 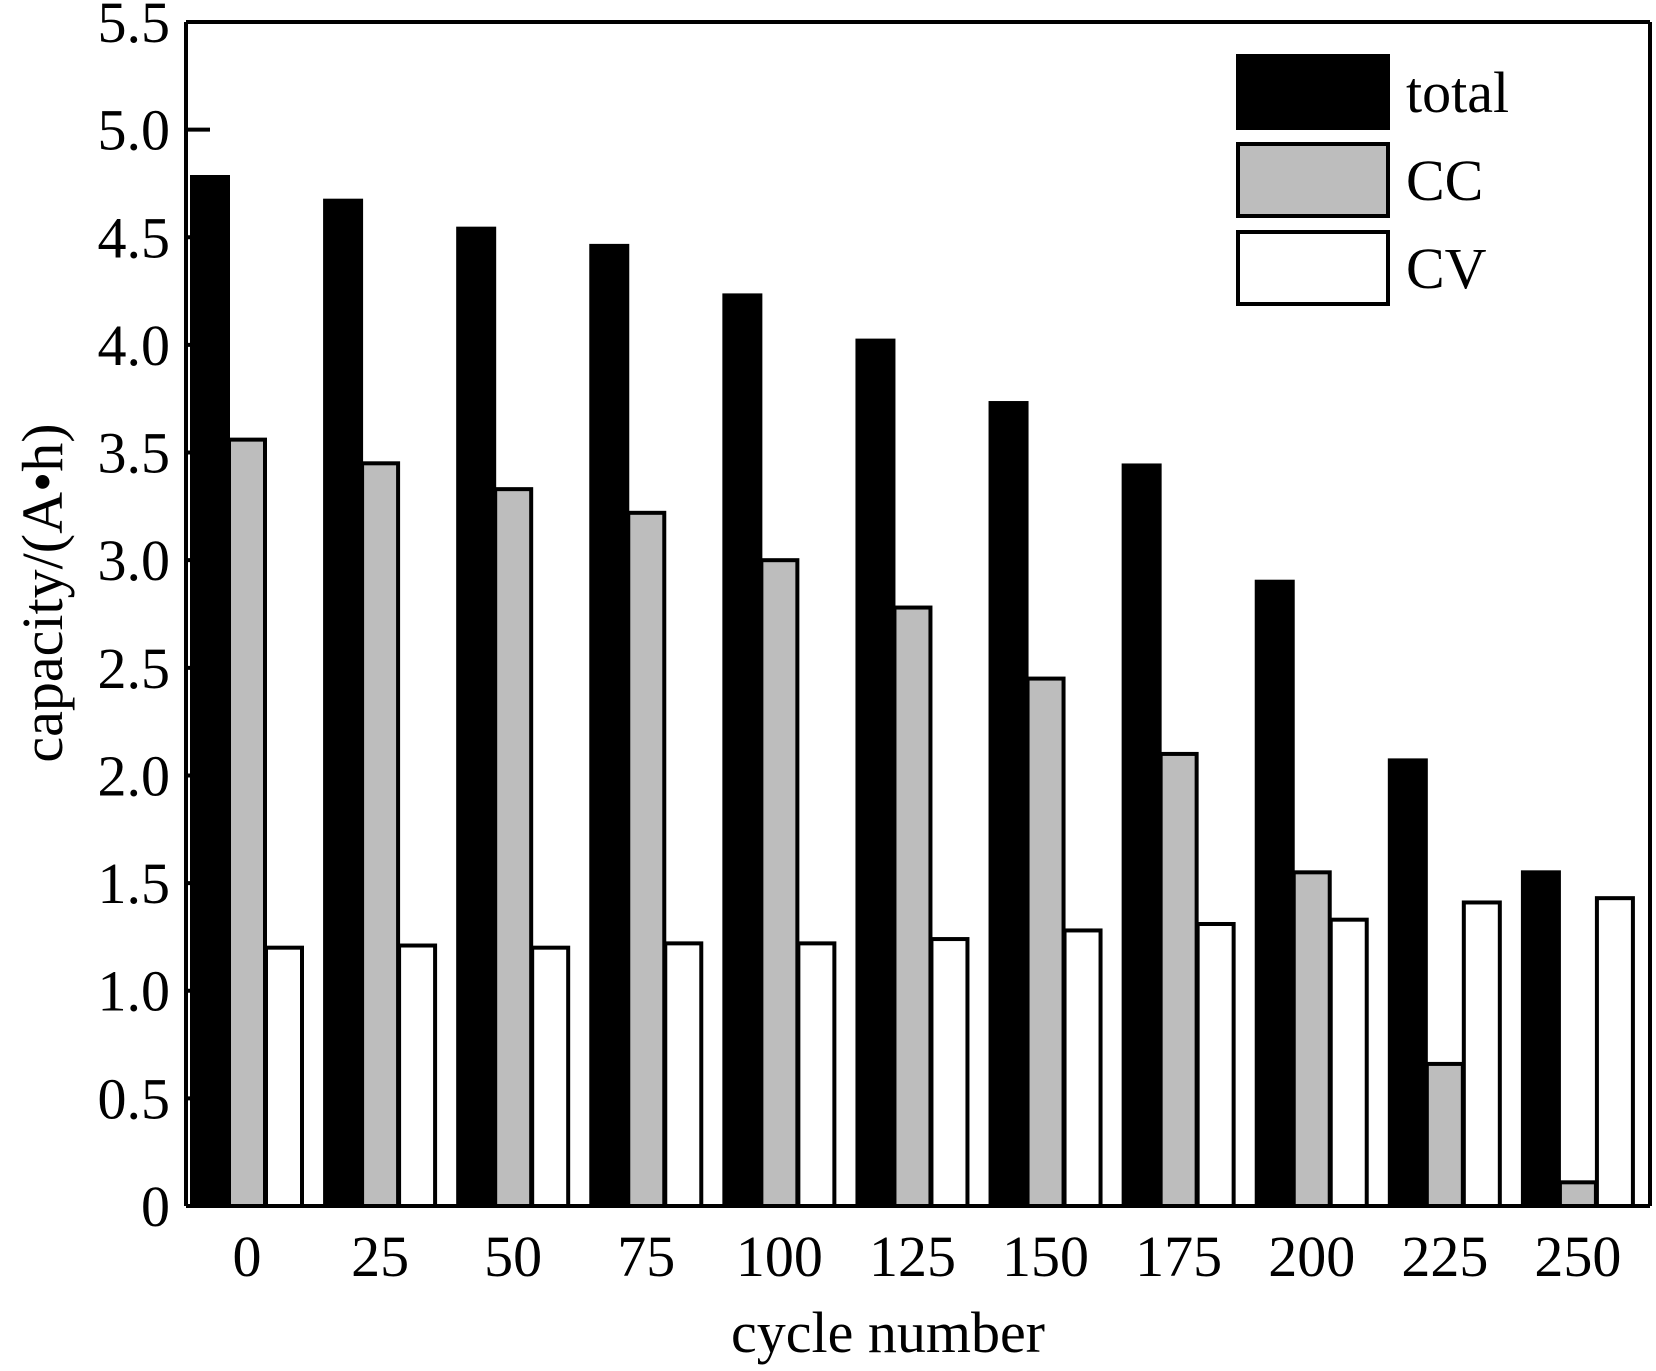 What do you see at coordinates (1577, 1256) in the screenshot?
I see `x-tick-label: 250` at bounding box center [1577, 1256].